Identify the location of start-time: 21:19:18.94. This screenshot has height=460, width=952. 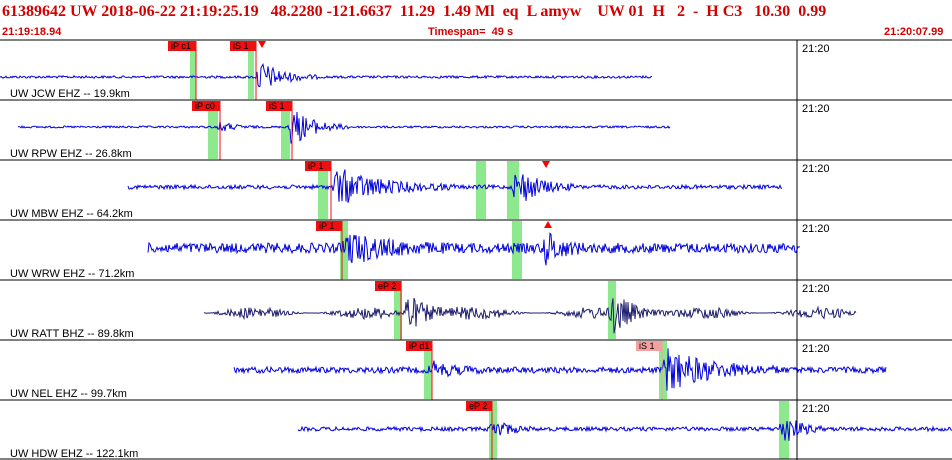
(32, 32).